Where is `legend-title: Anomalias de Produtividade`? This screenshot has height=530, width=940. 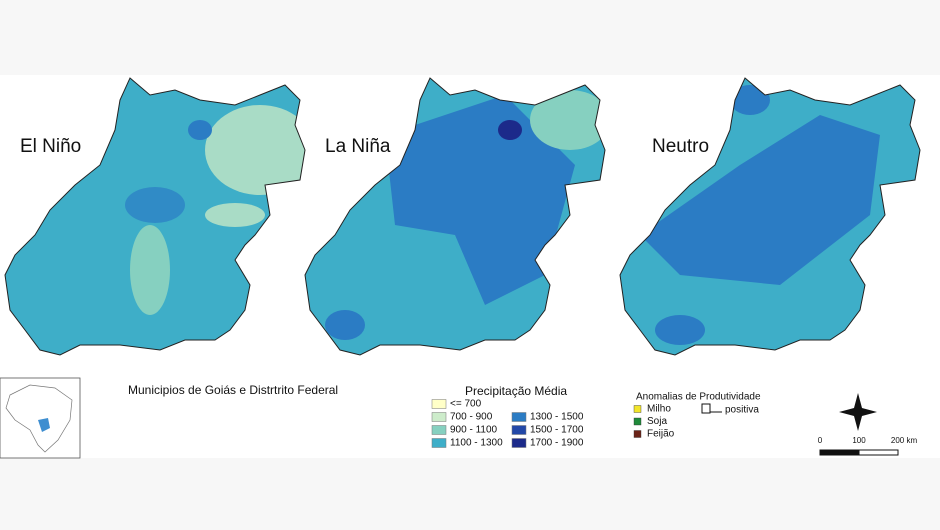 legend-title: Anomalias de Produtividade is located at coordinates (698, 397).